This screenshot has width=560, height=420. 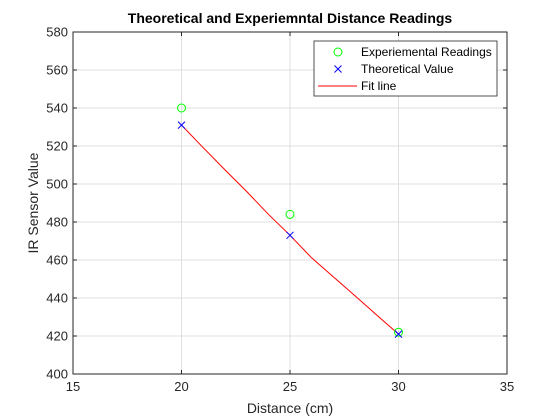 I want to click on legend-box, so click(x=405, y=68).